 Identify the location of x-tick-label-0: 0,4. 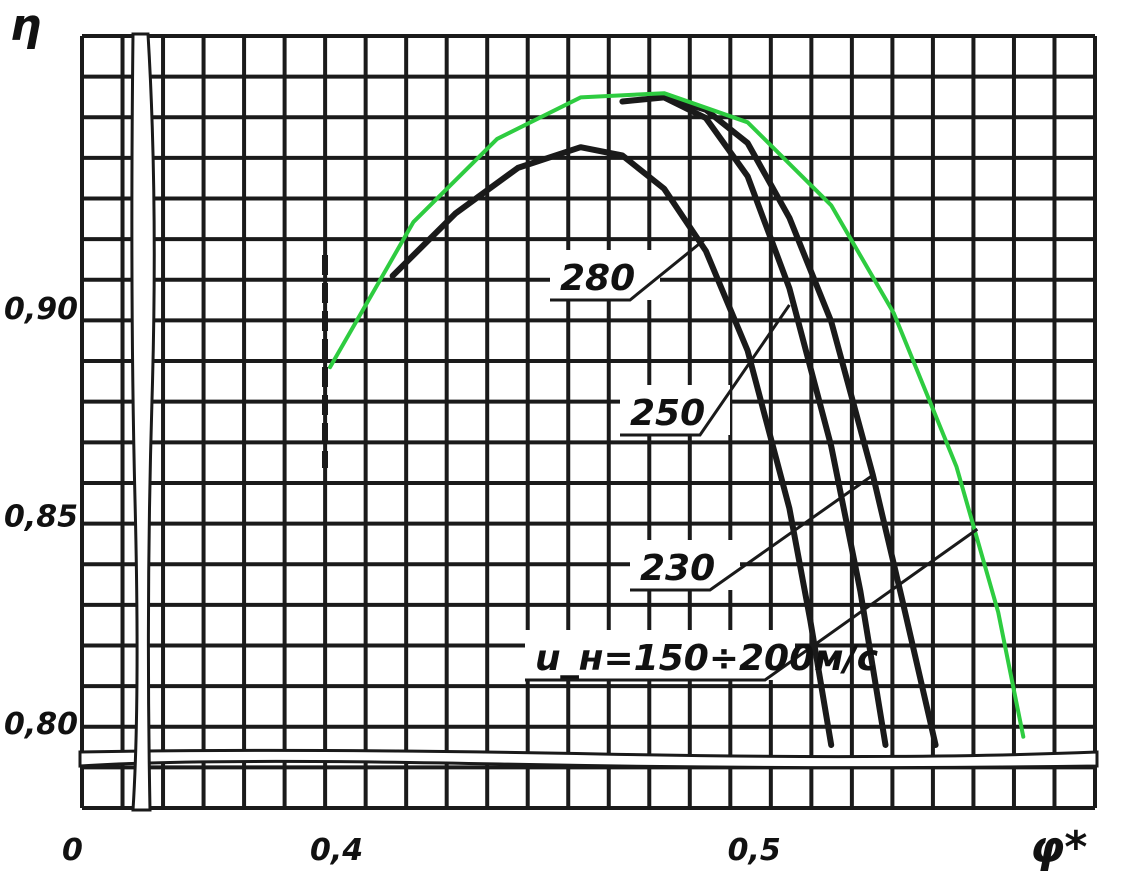
(336, 850).